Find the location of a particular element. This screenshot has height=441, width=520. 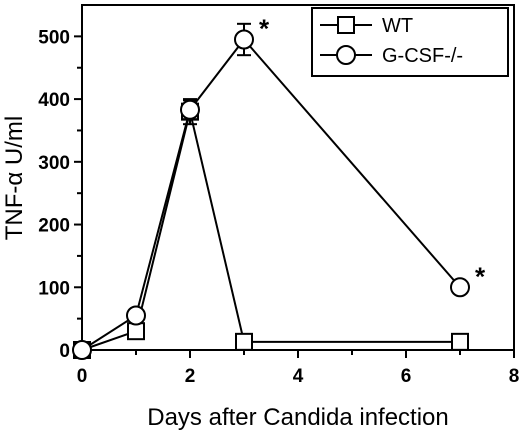

x-tick-label-4: 8 is located at coordinates (514, 376).